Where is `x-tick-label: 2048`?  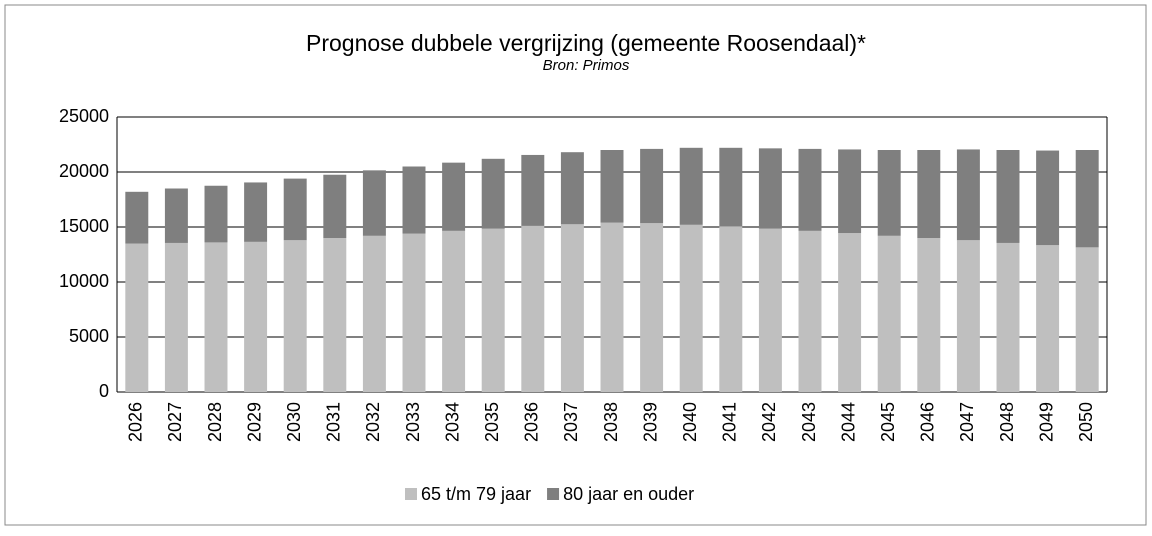
x-tick-label: 2048 is located at coordinates (1007, 422).